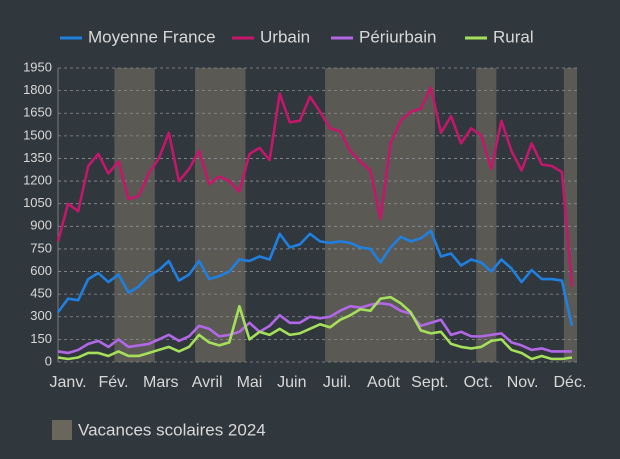  I want to click on y-tick-label: 1500, so click(37, 134).